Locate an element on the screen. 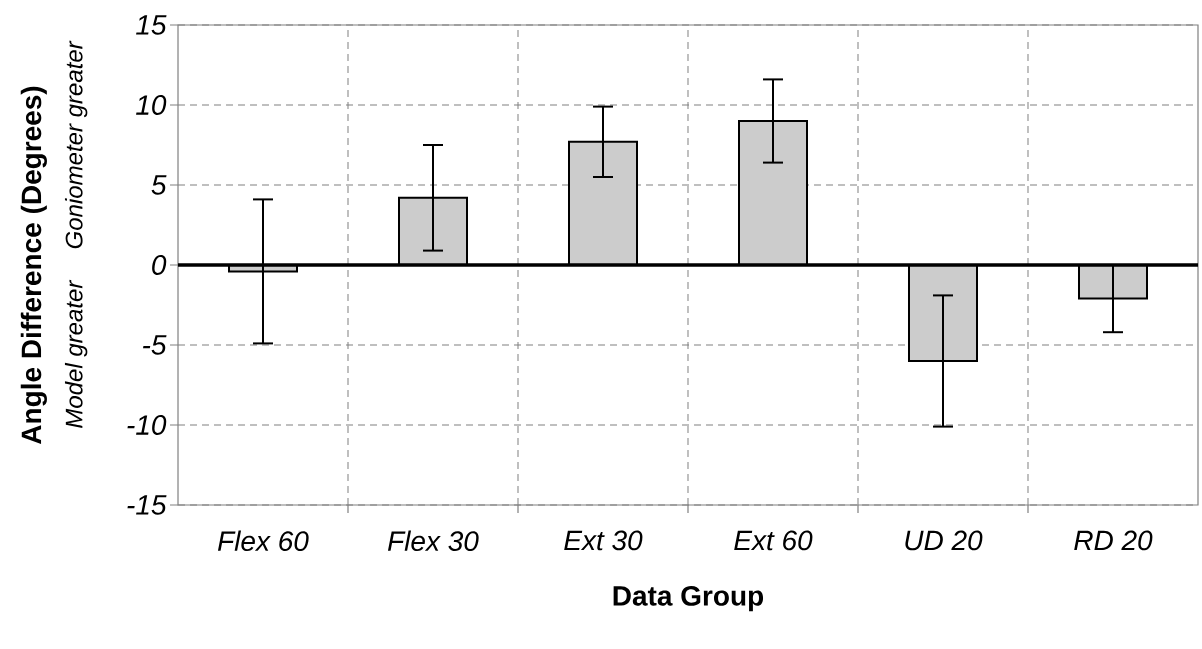  y-tick-label: -10 is located at coordinates (147, 425).